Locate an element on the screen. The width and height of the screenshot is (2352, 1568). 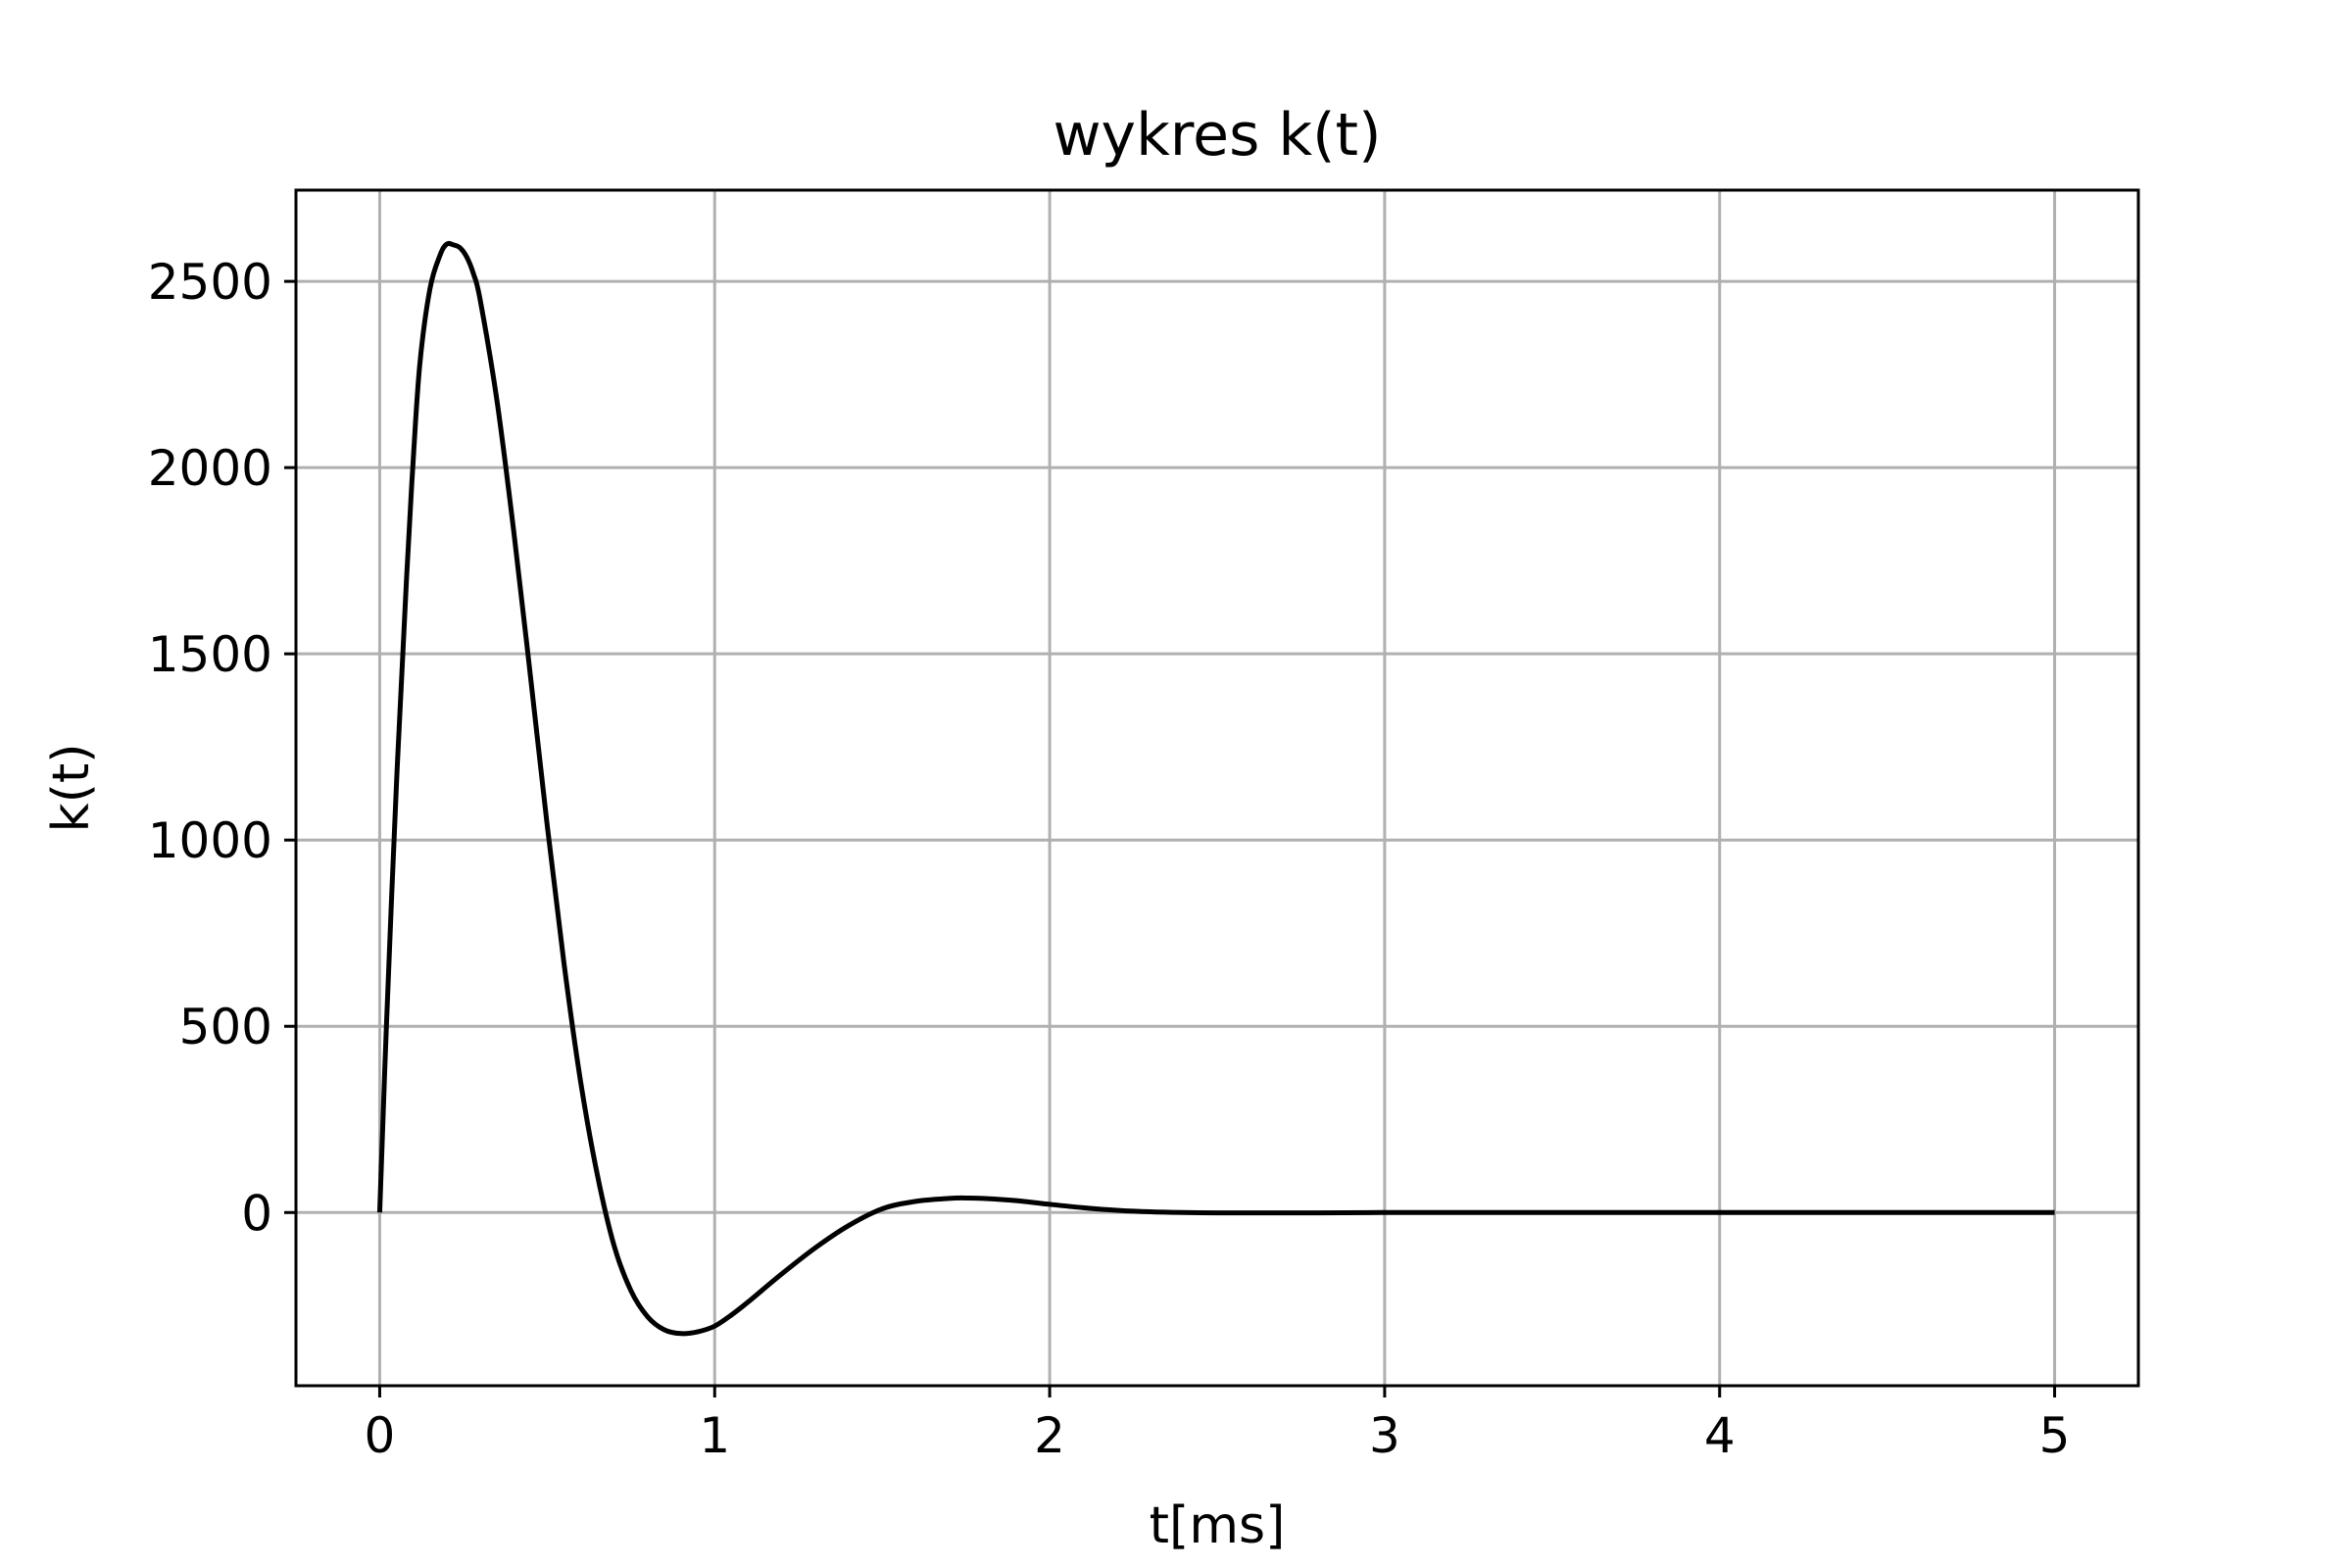
chart-title: wykres k(t) is located at coordinates (1217, 135).